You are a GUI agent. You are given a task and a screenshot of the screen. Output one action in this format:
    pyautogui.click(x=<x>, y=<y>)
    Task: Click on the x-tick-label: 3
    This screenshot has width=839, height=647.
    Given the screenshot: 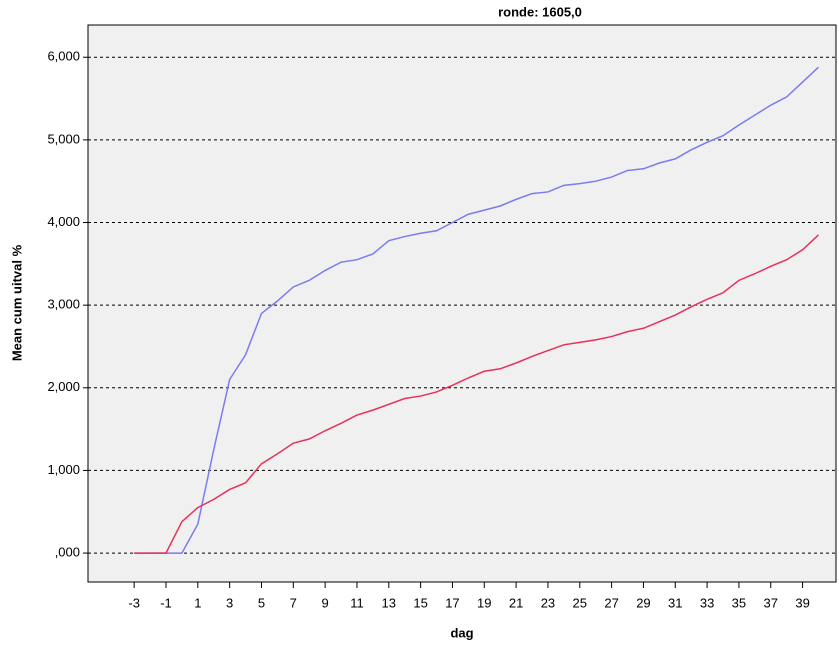 What is the action you would take?
    pyautogui.click(x=229, y=602)
    